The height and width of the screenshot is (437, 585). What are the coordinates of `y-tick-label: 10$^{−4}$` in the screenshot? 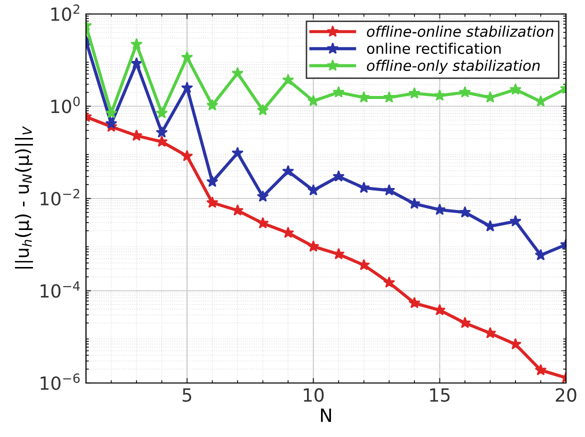 It's located at (60, 289).